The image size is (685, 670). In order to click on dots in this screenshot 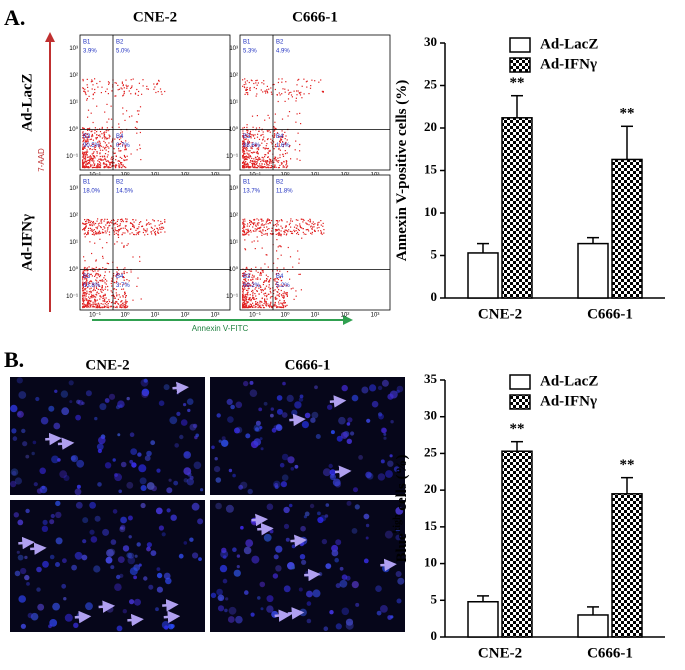, I will do `click(124, 123)`.